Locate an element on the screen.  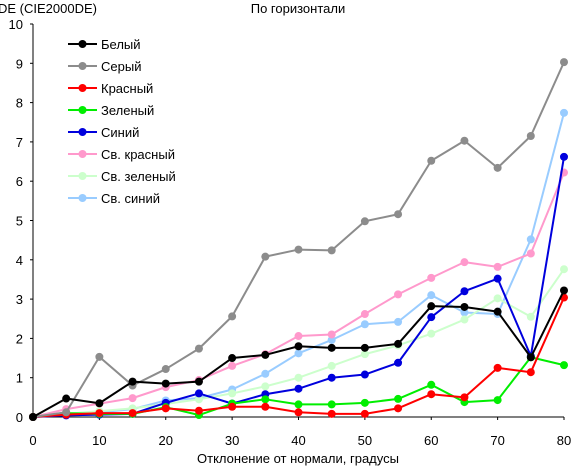
x-axis-title: Отклонение от нормали, градусы is located at coordinates (298, 458).